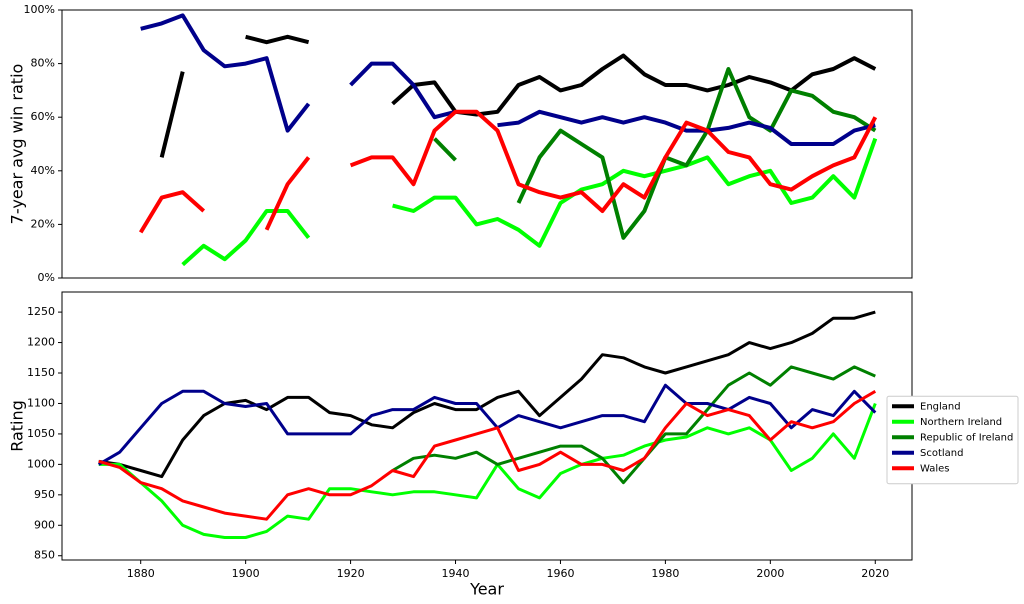 The height and width of the screenshot is (604, 1024). Describe the element at coordinates (961, 422) in the screenshot. I see `legend-label: Northern Ireland` at that location.